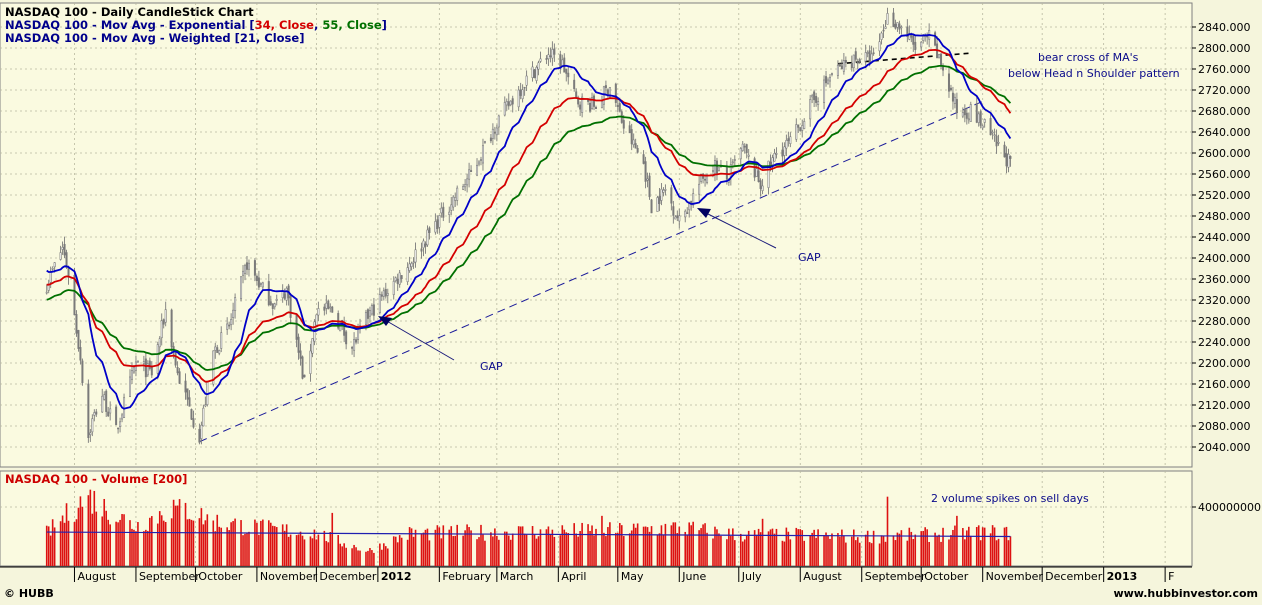  Describe the element at coordinates (1224, 174) in the screenshot. I see `price-tick-label: 2560.000` at that location.